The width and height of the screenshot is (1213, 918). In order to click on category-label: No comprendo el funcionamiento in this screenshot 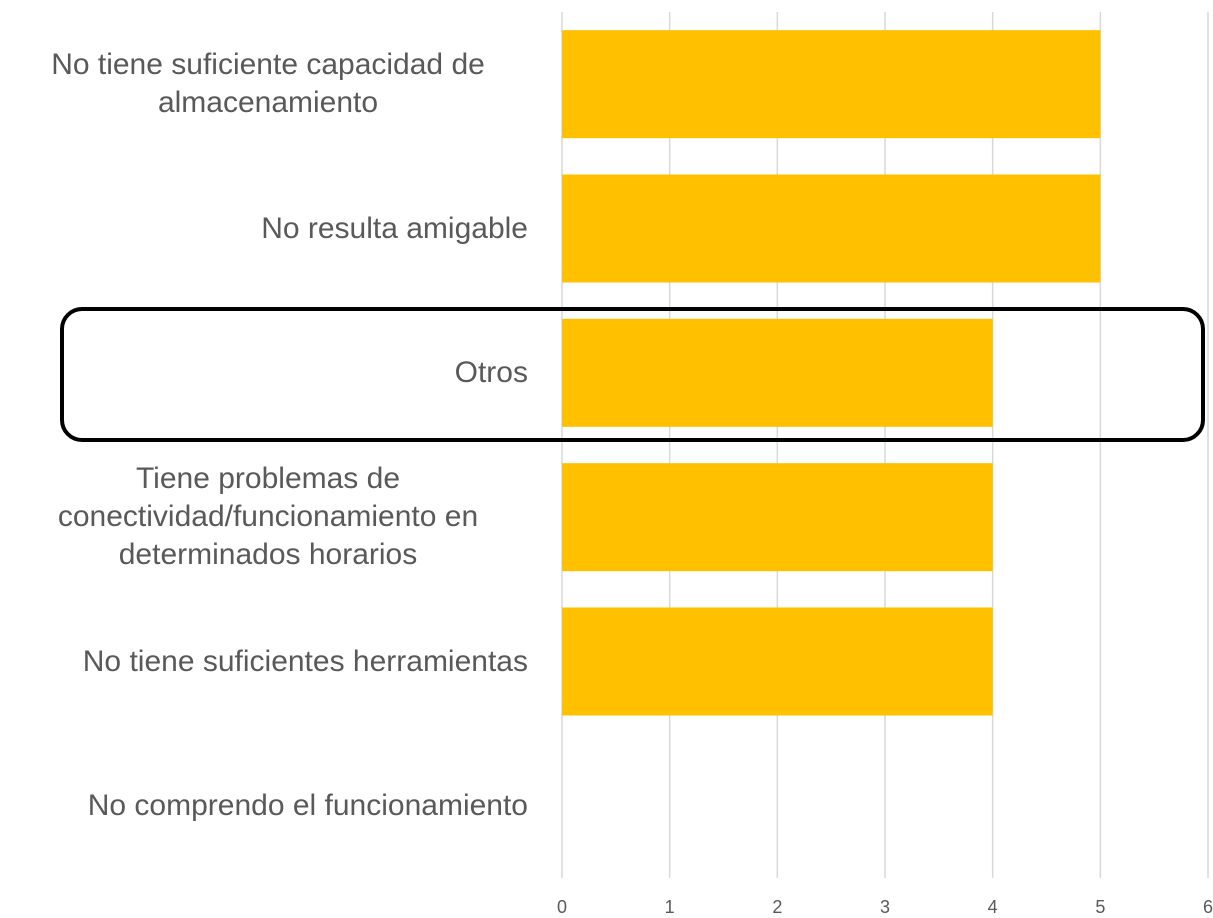, I will do `click(307, 805)`.